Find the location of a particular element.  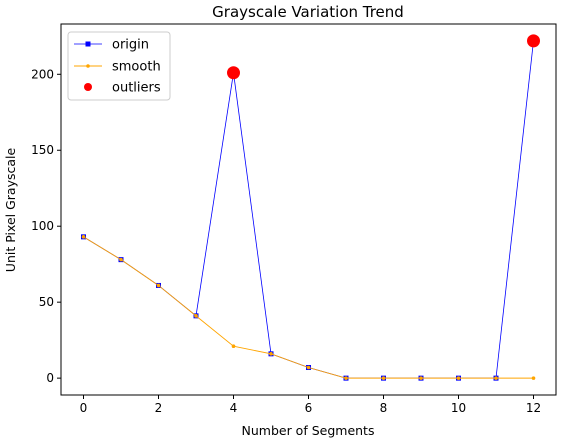

x-axis: 0 2 4 6 8 10 12 is located at coordinates (310, 405).